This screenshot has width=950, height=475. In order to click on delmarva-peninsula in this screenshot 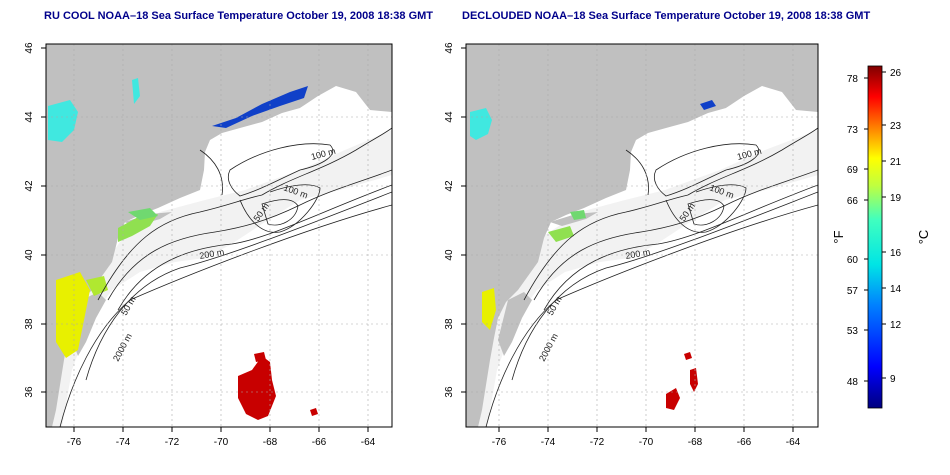, I will do `click(515, 324)`.